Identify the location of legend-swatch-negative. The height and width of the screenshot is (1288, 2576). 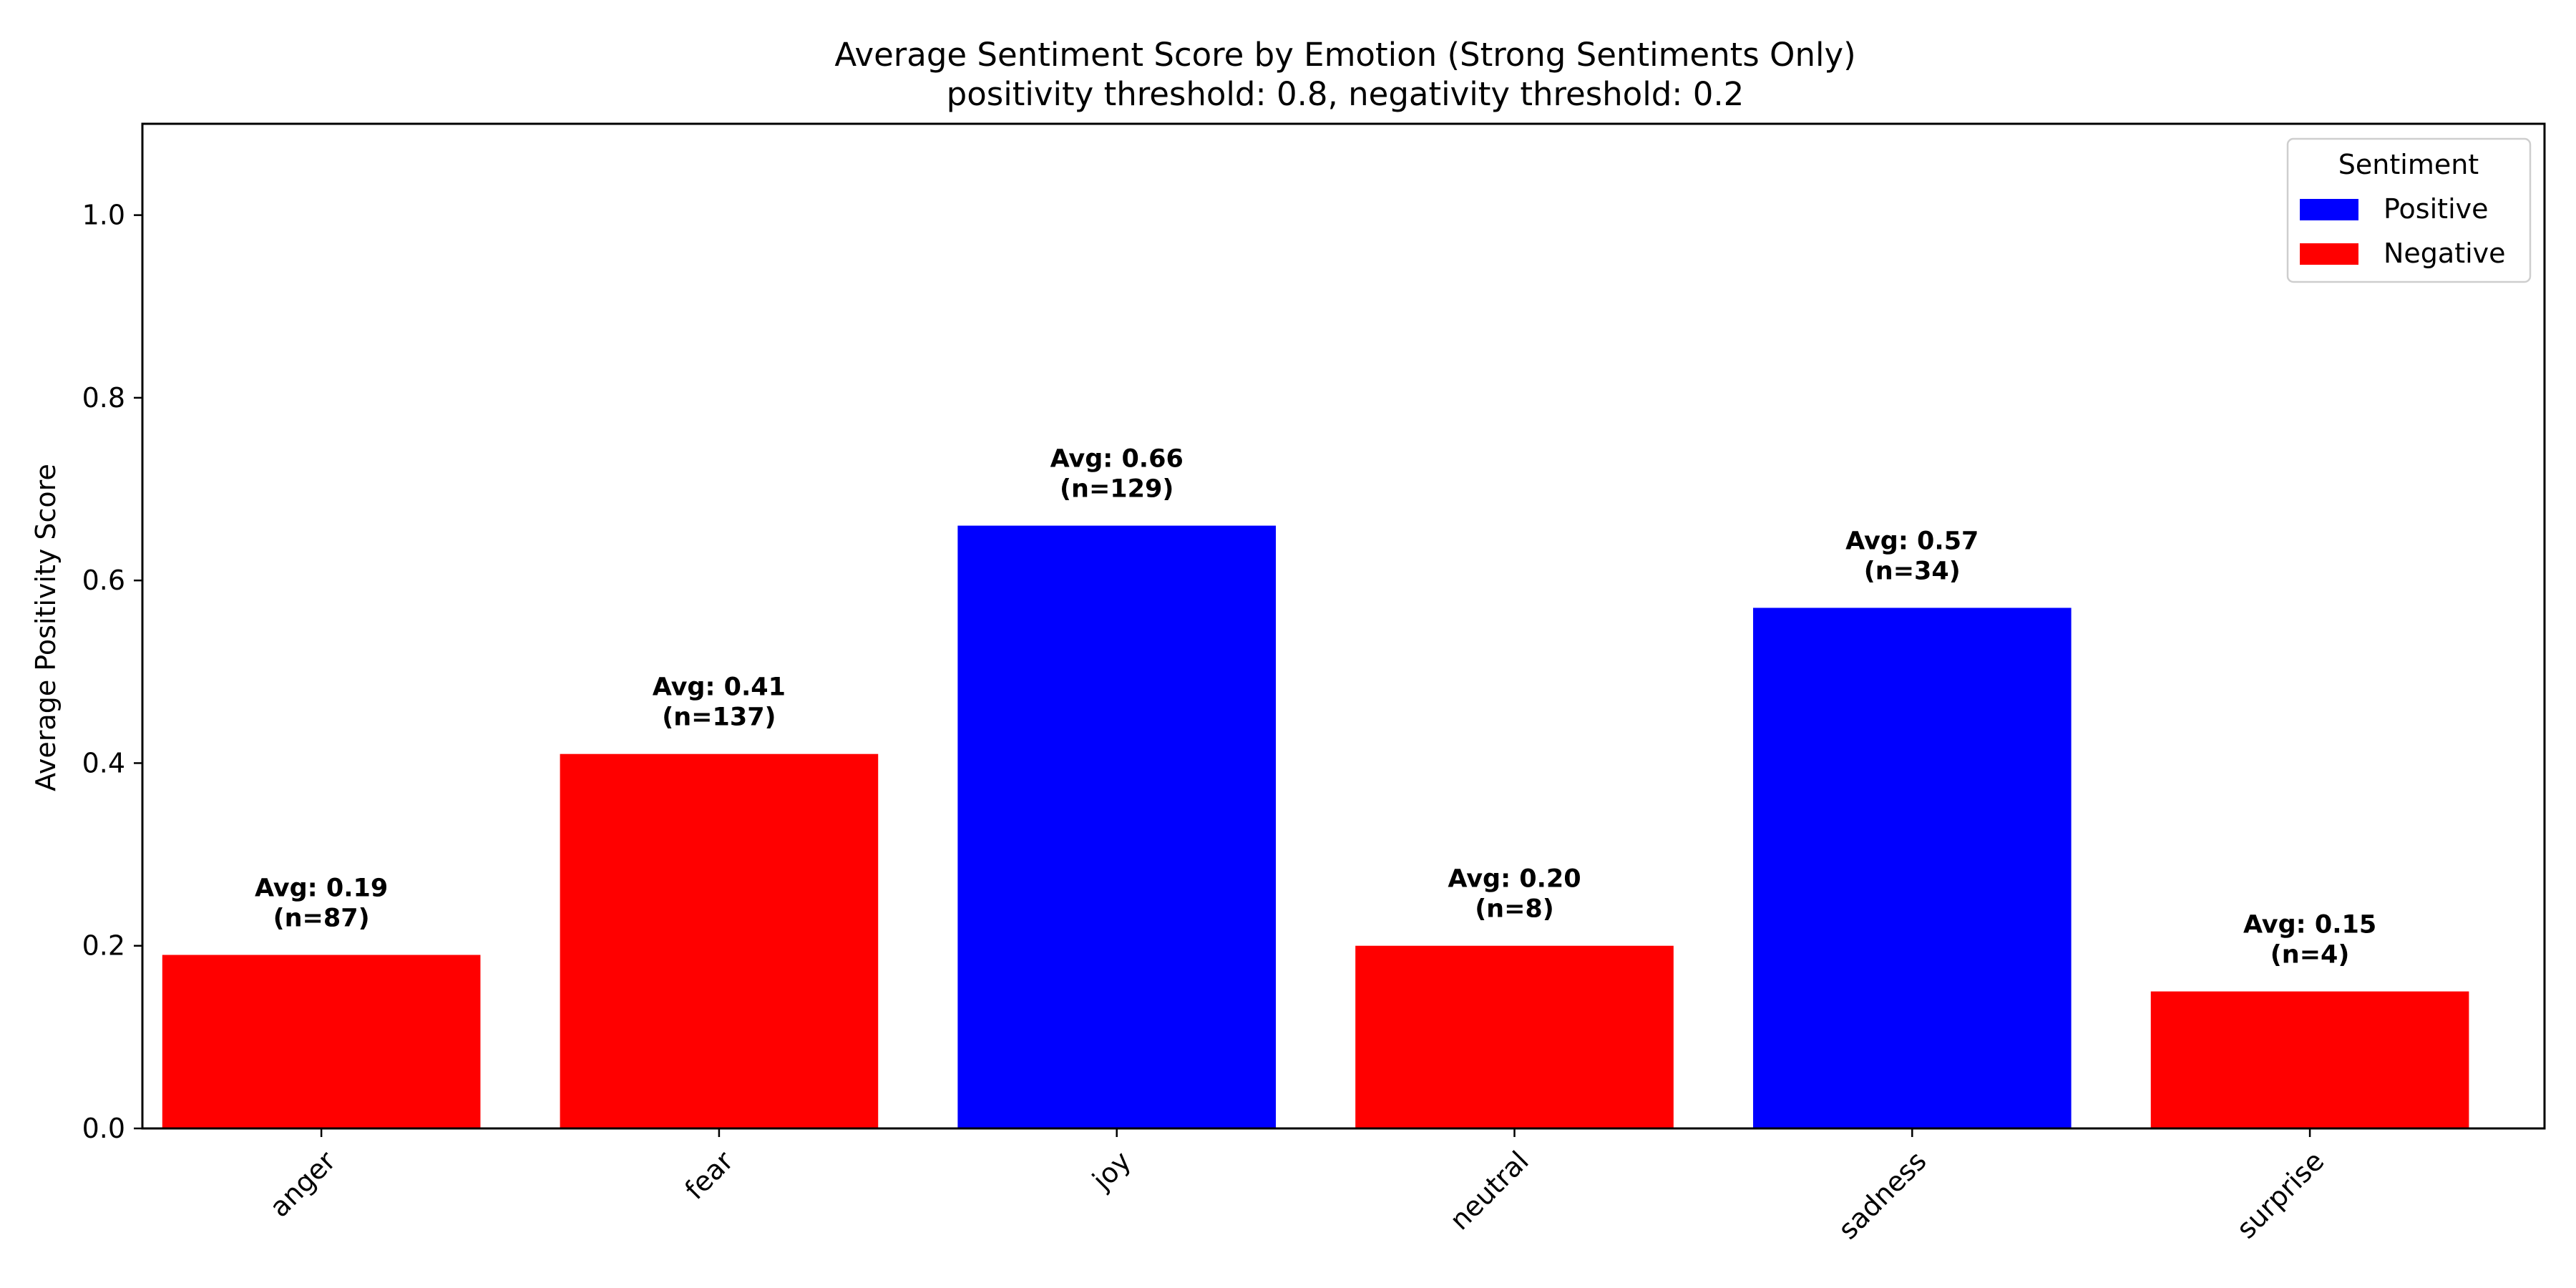
(2329, 254).